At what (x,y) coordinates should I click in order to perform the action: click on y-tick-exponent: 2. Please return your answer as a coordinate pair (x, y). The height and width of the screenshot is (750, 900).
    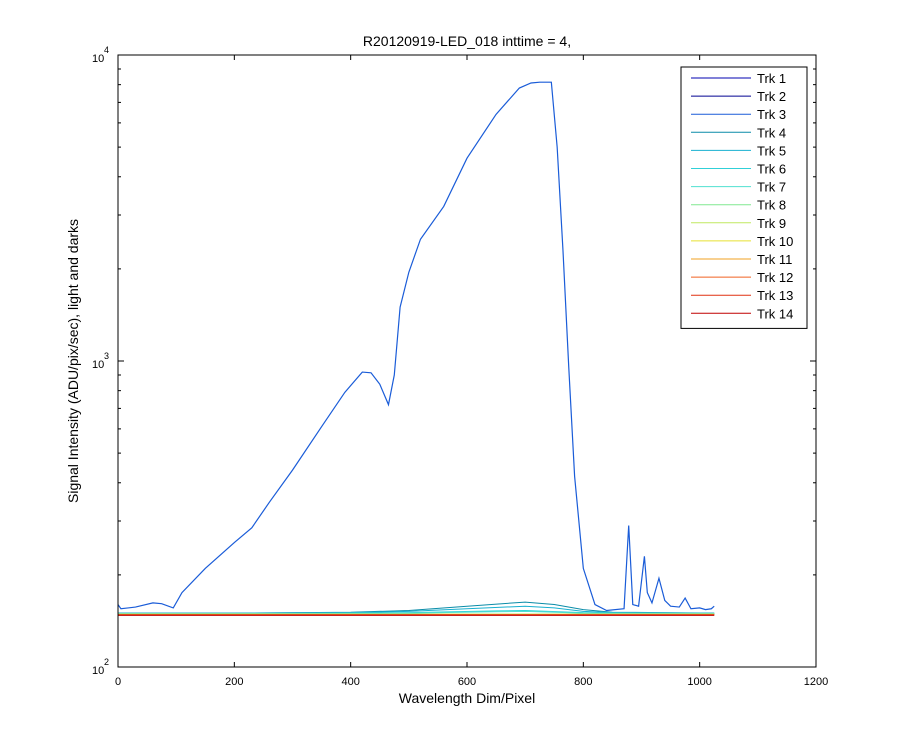
    Looking at the image, I should click on (106, 662).